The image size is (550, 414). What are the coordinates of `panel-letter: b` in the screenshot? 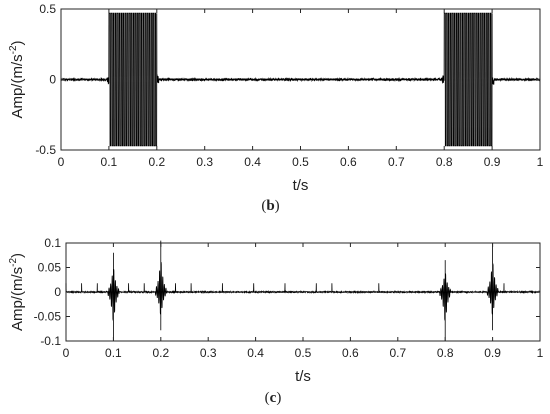 It's located at (270, 206).